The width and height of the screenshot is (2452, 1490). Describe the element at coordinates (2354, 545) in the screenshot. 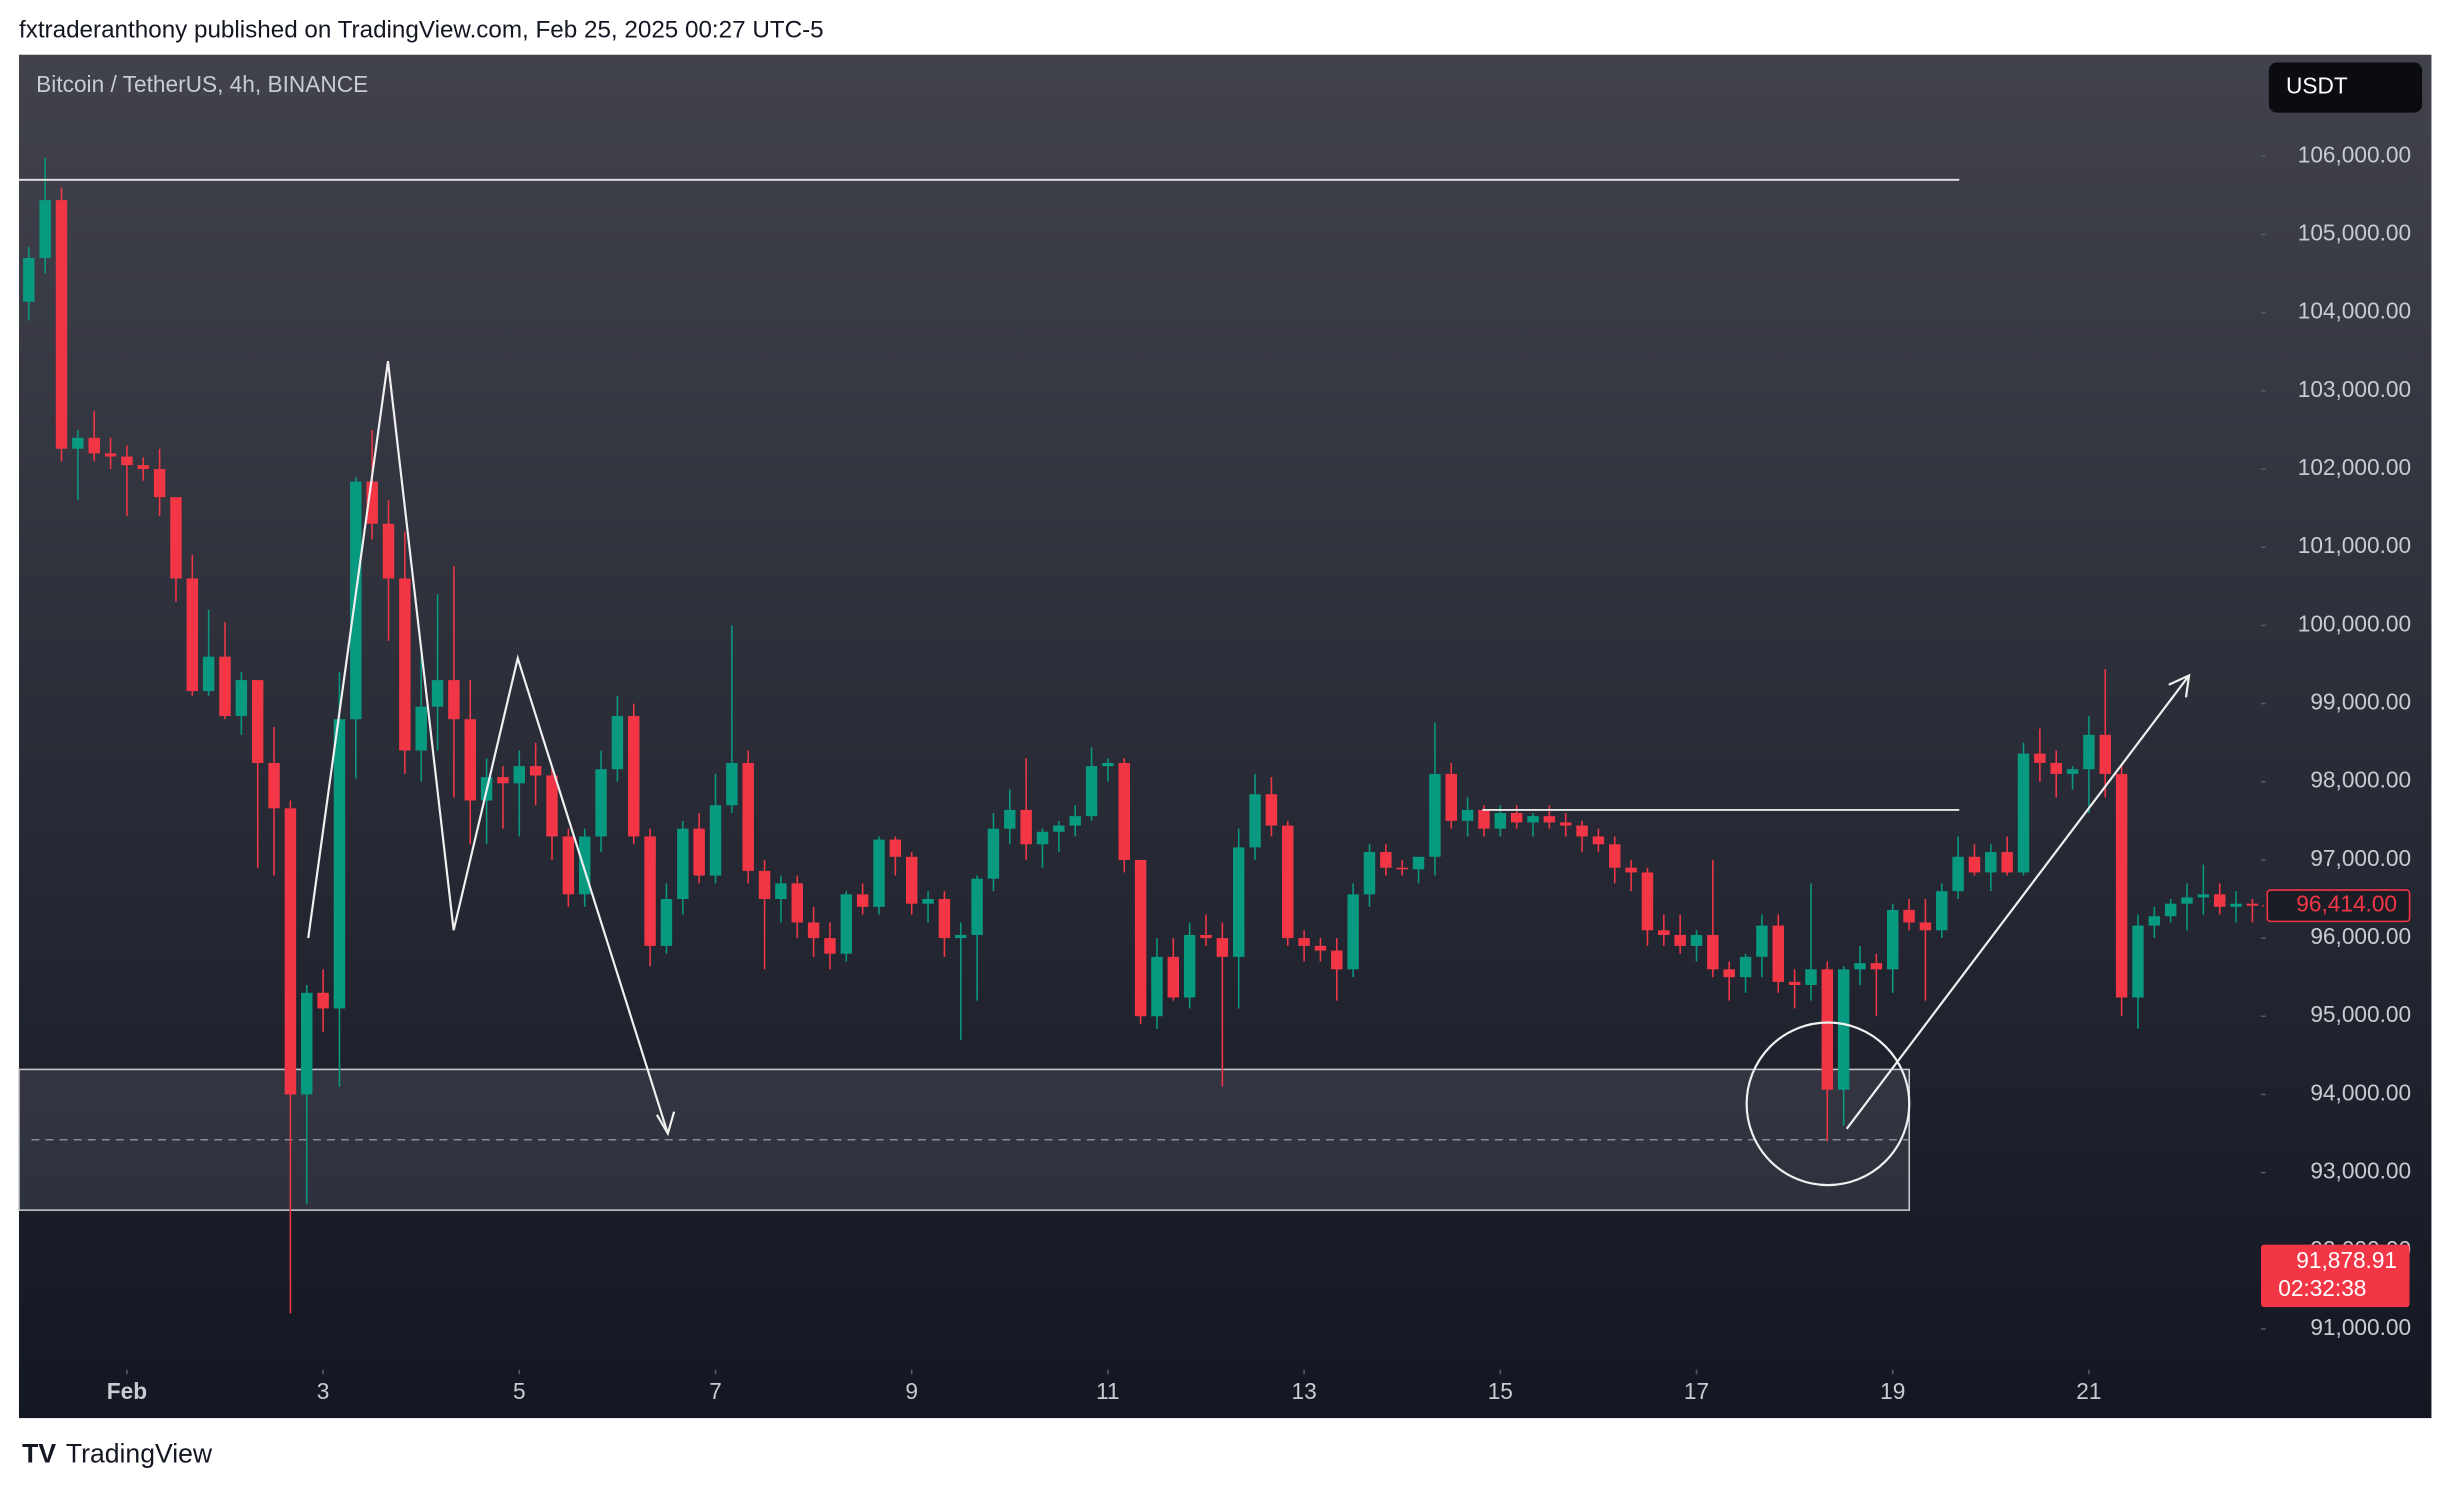

I see `y-tick-label: 101,000.00` at that location.